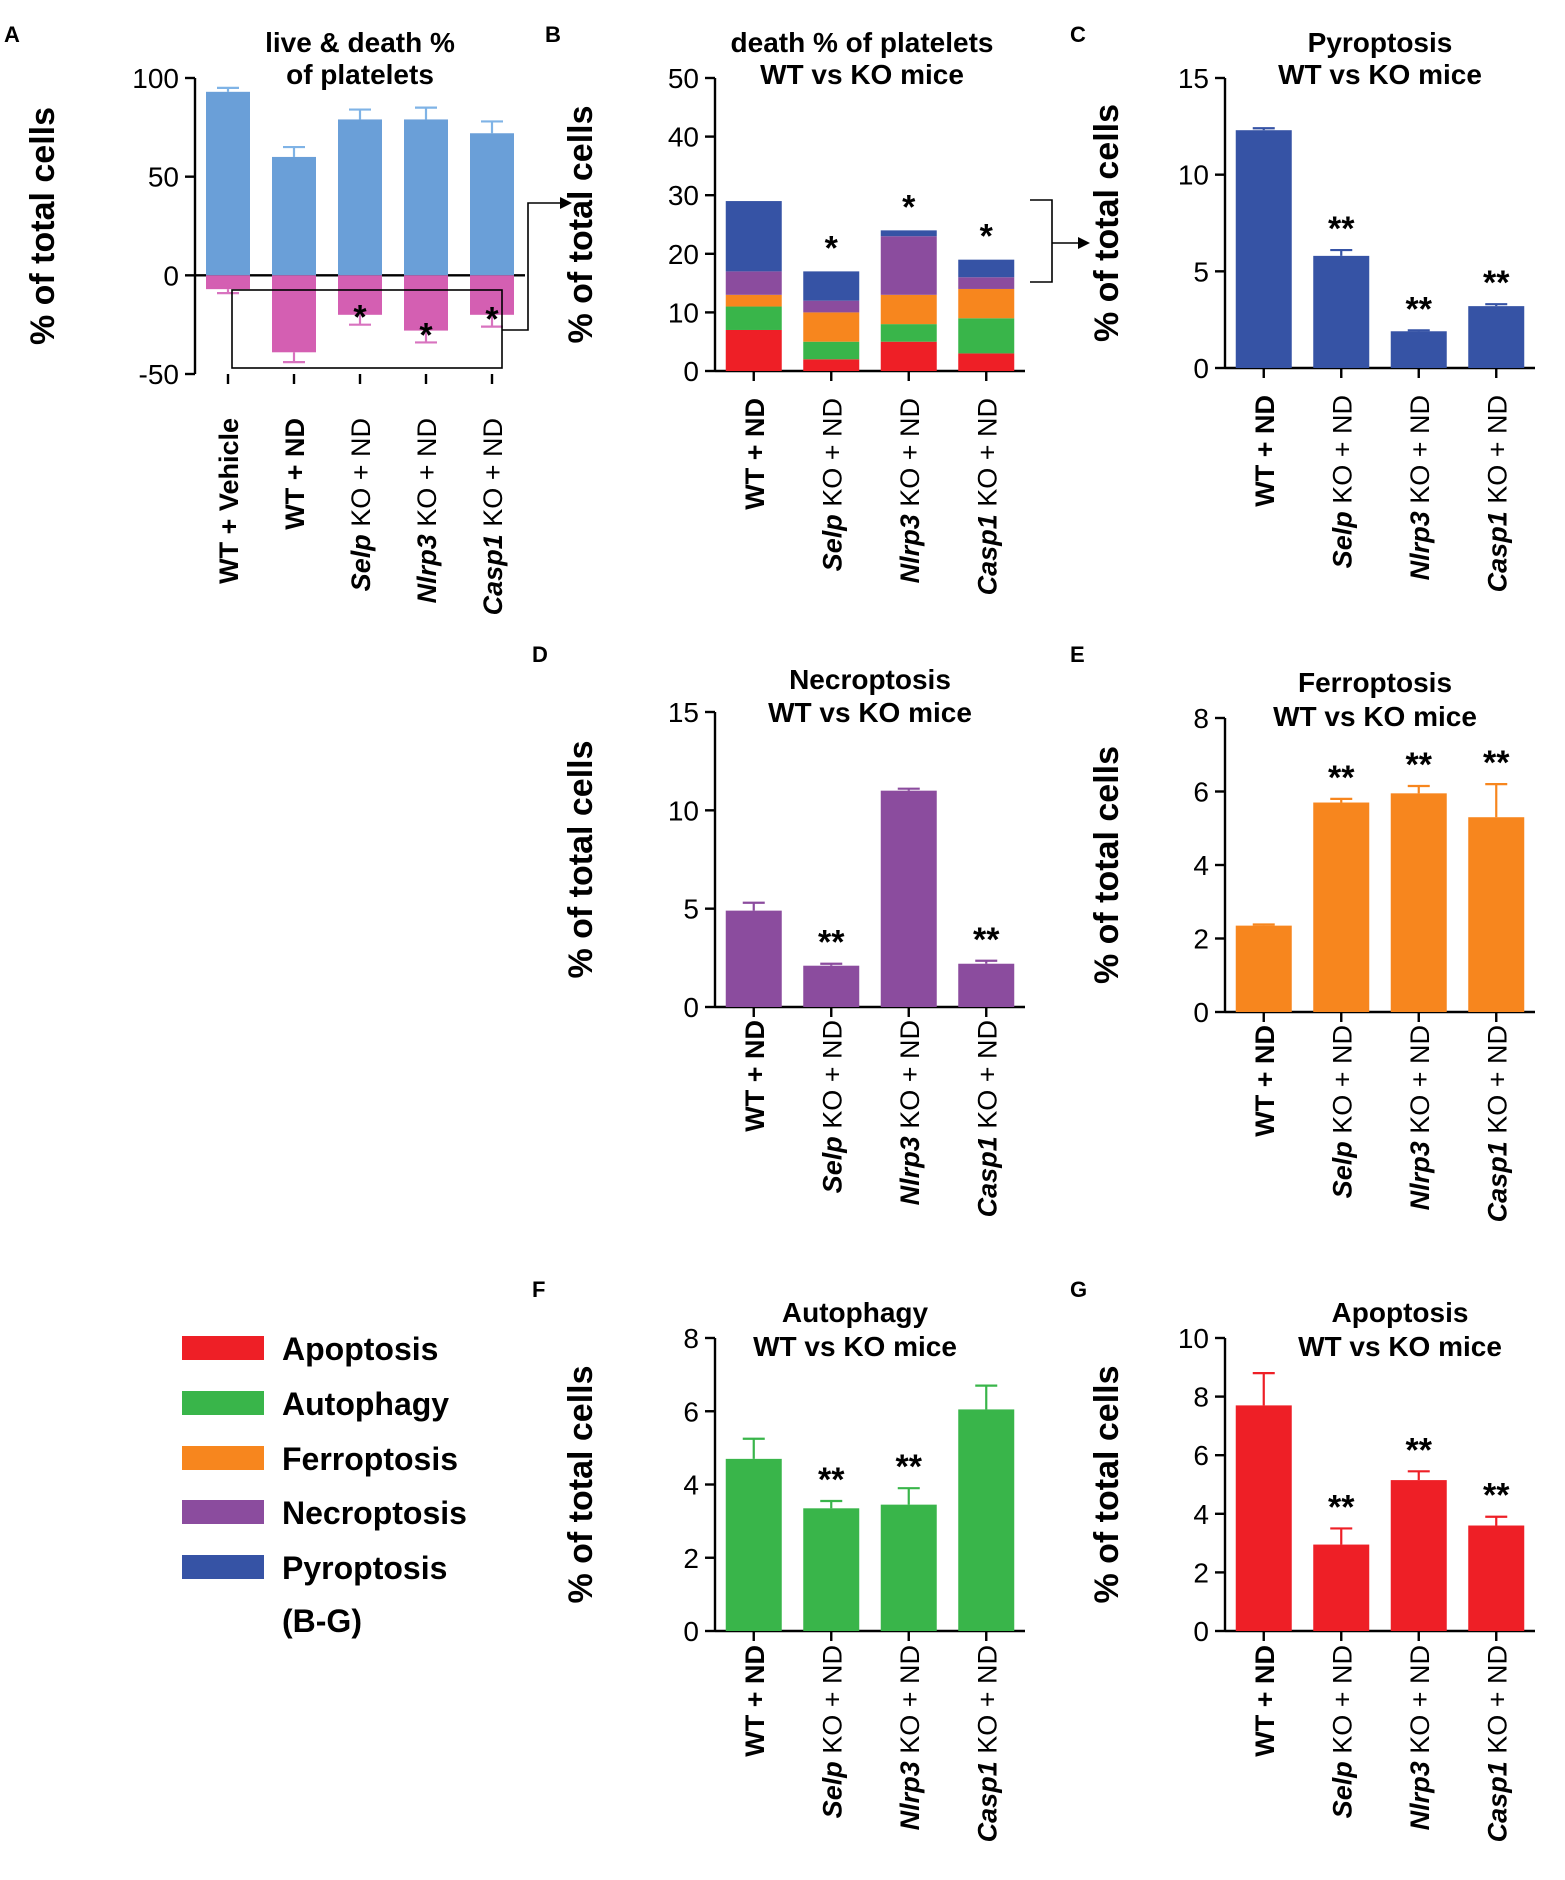 This screenshot has height=1880, width=1565. Describe the element at coordinates (986, 336) in the screenshot. I see `bar-segment-autophagy` at that location.